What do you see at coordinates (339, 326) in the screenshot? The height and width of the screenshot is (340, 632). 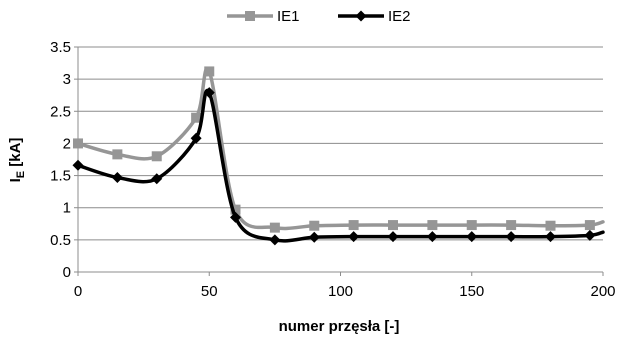 I see `x-axis-title: numer przęsła [-]` at bounding box center [339, 326].